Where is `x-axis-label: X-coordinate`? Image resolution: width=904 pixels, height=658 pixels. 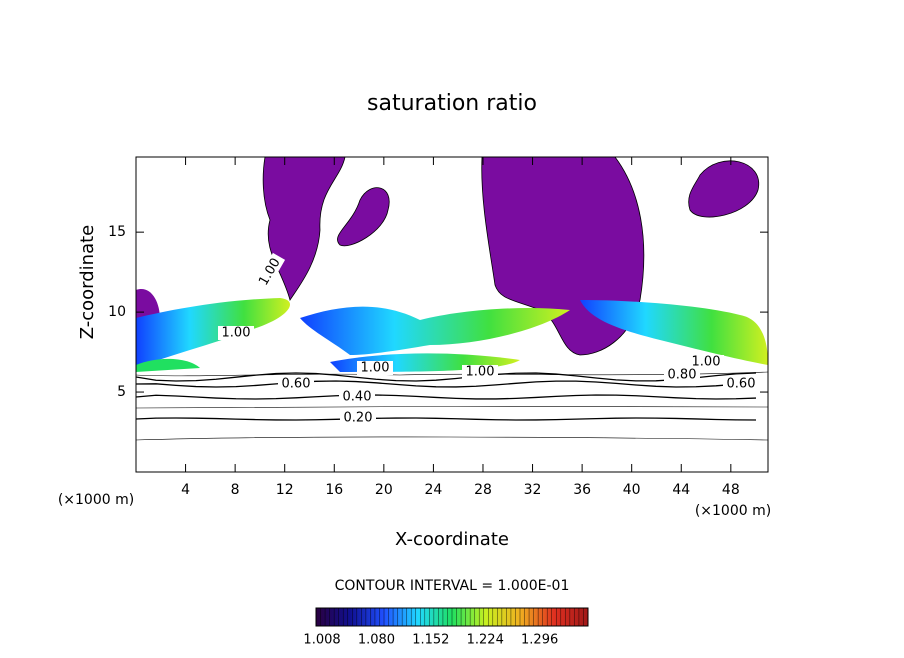
x-axis-label: X-coordinate is located at coordinates (452, 539).